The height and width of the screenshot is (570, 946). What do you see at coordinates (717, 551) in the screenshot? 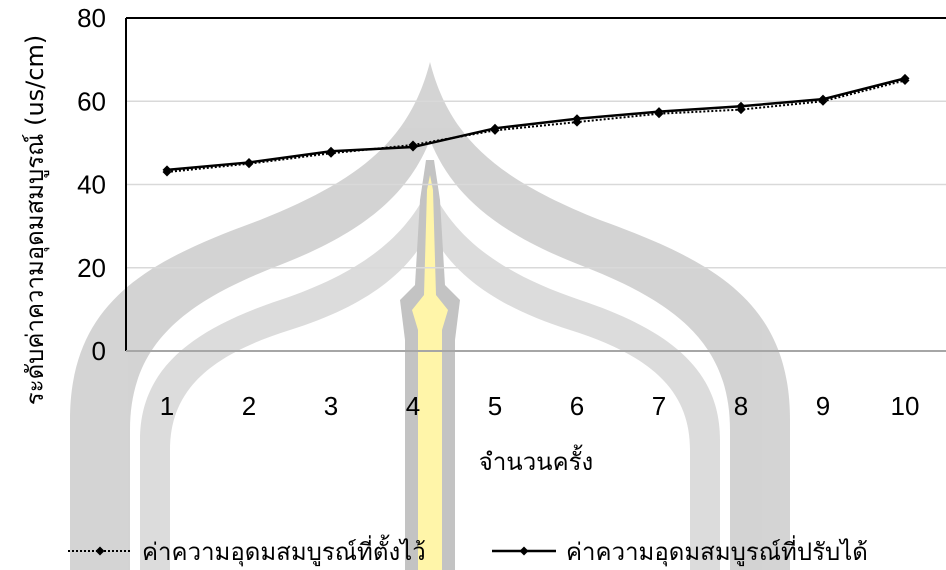
I see `legend-label: ค่าความอุดมสมบูรณ์ที่ปรับได้` at bounding box center [717, 551].